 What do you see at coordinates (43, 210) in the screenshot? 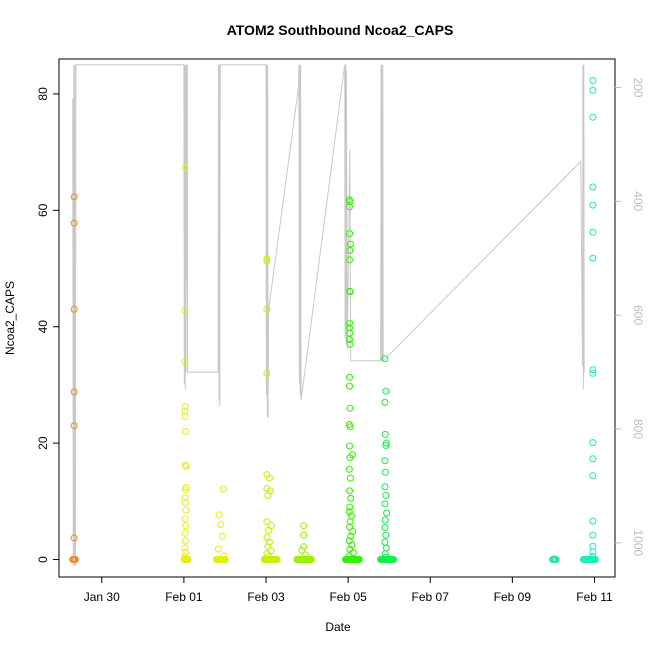
I see `y-tick-label: 60` at bounding box center [43, 210].